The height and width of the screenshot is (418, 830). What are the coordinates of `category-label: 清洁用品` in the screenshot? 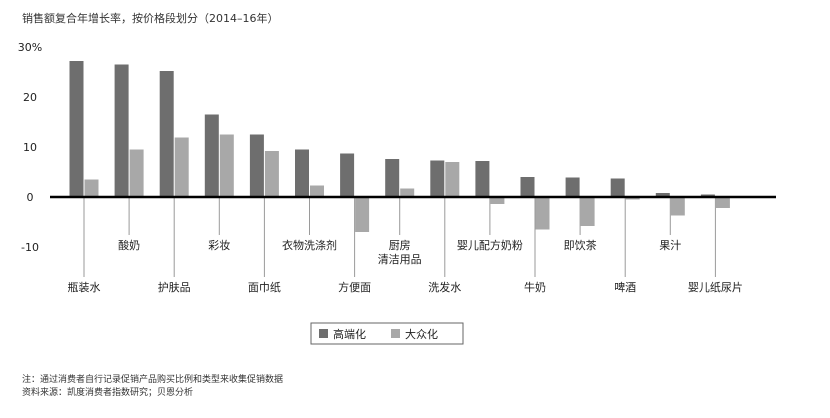 It's located at (400, 259).